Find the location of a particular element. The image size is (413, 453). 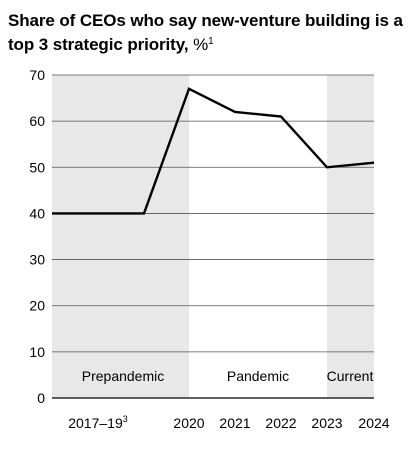

x-tick-label: 2017–193 is located at coordinates (98, 422).